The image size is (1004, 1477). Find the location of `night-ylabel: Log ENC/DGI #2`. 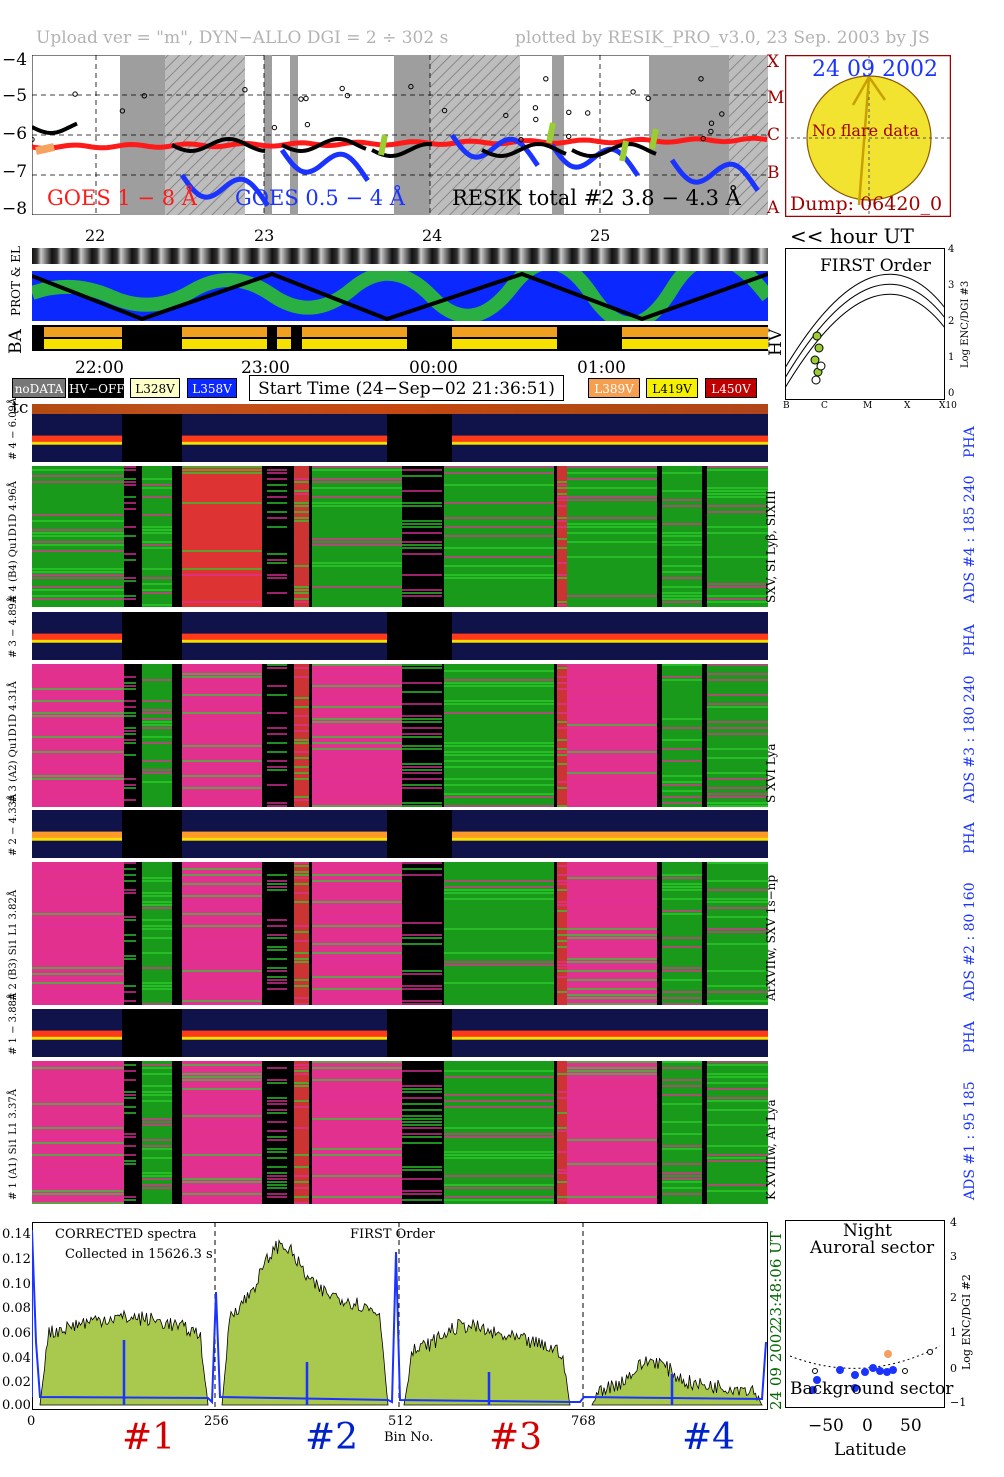

night-ylabel: Log ENC/DGI #2 is located at coordinates (966, 1322).